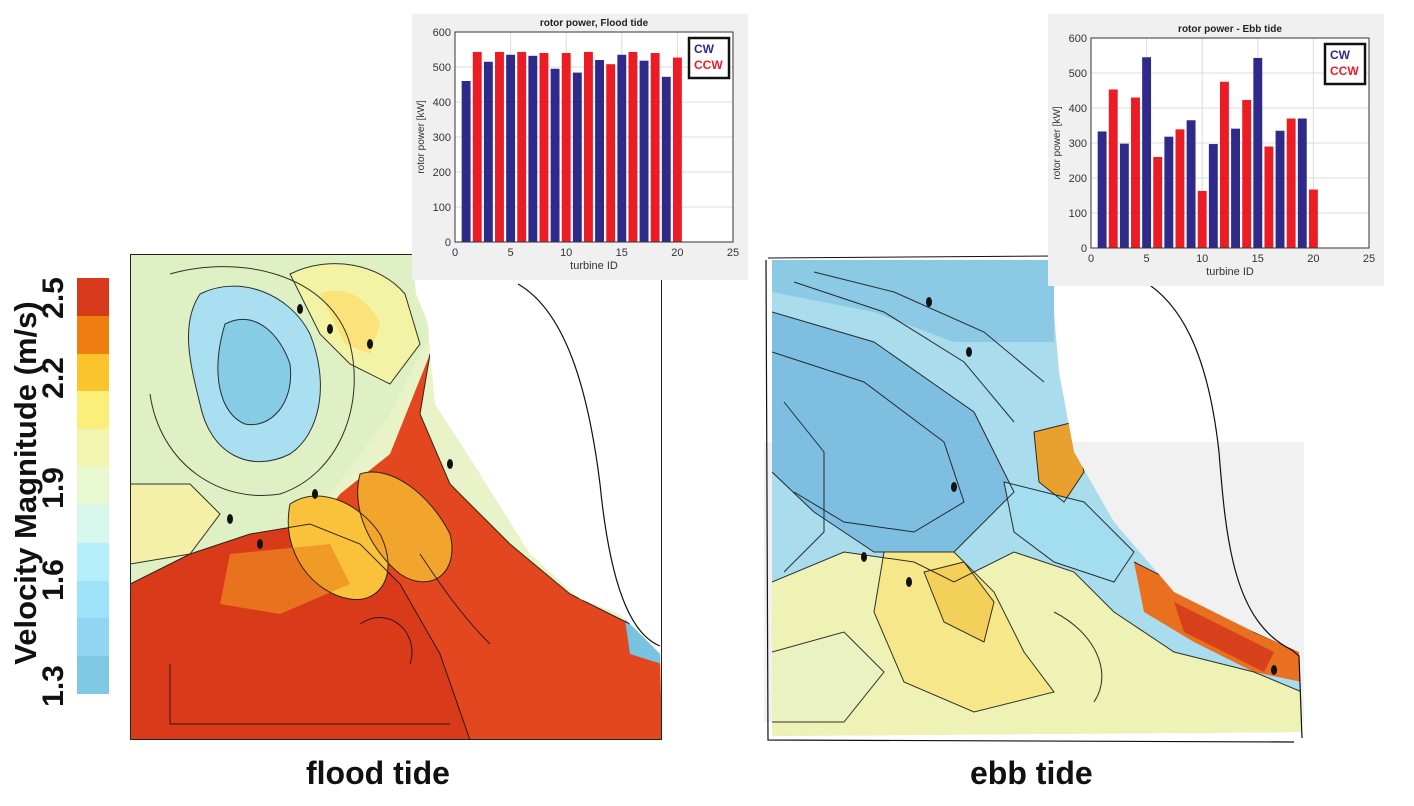 The image size is (1414, 806). Describe the element at coordinates (594, 23) in the screenshot. I see `chart-title: rotor power, Flood tide` at that location.